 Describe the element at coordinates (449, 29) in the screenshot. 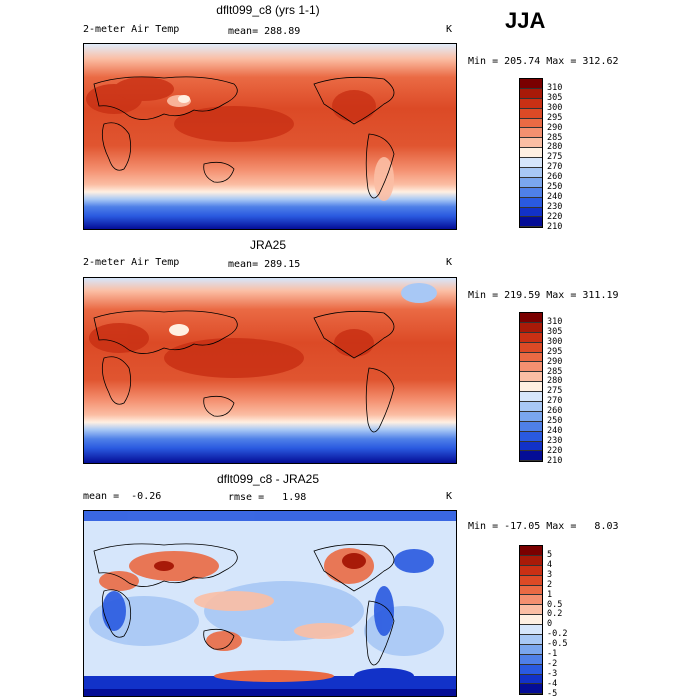

I see `panel1-unit-label: K` at that location.